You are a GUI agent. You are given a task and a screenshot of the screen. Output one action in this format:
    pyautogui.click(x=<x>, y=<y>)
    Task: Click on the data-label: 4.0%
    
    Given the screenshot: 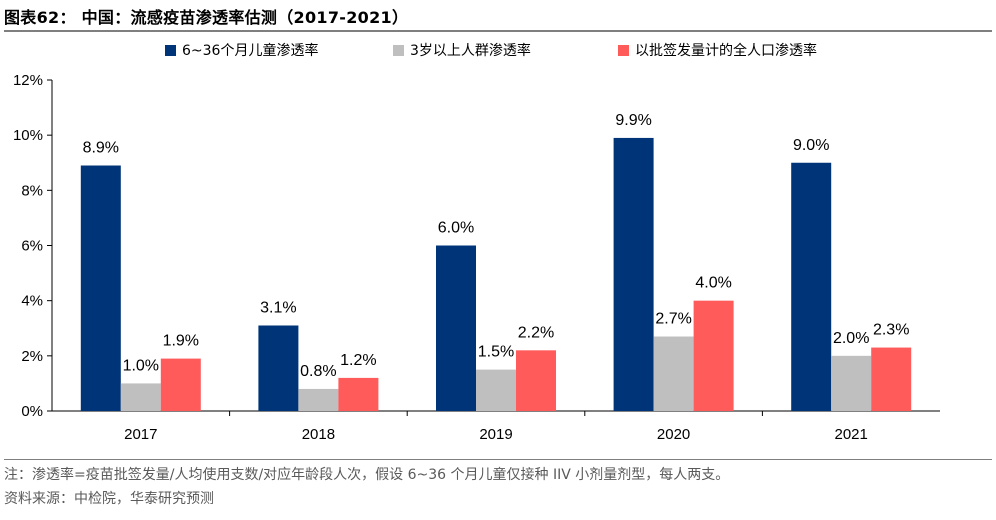 What is the action you would take?
    pyautogui.click(x=713, y=283)
    